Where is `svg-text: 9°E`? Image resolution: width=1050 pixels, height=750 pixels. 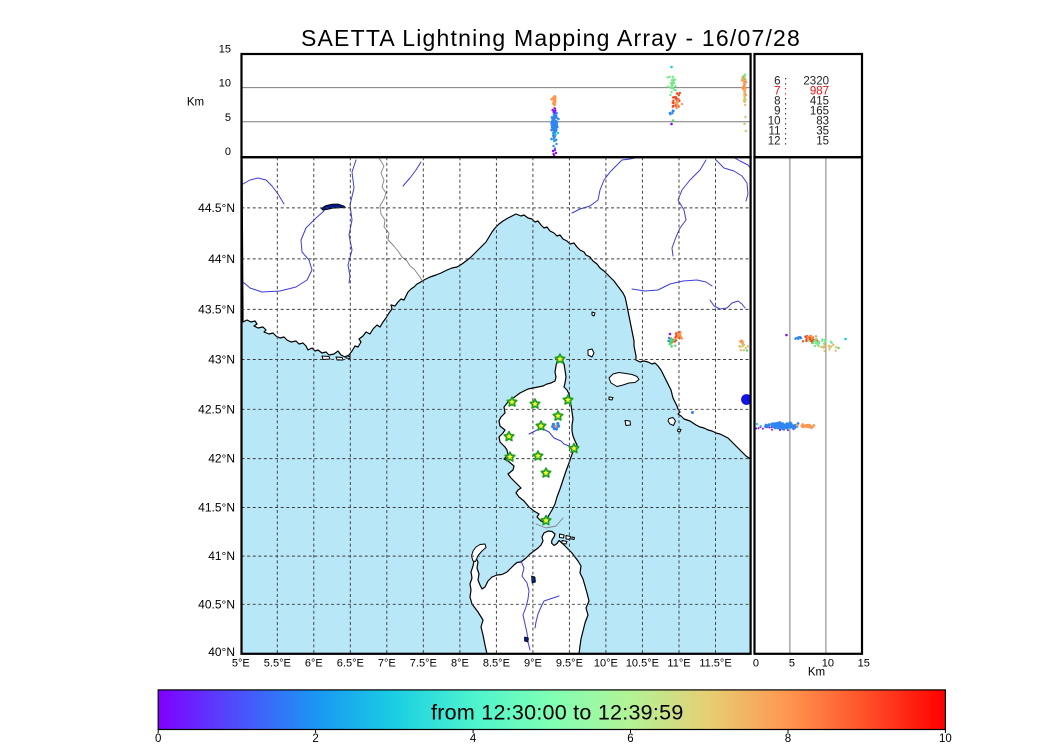 svg-text: 9°E is located at coordinates (533, 664).